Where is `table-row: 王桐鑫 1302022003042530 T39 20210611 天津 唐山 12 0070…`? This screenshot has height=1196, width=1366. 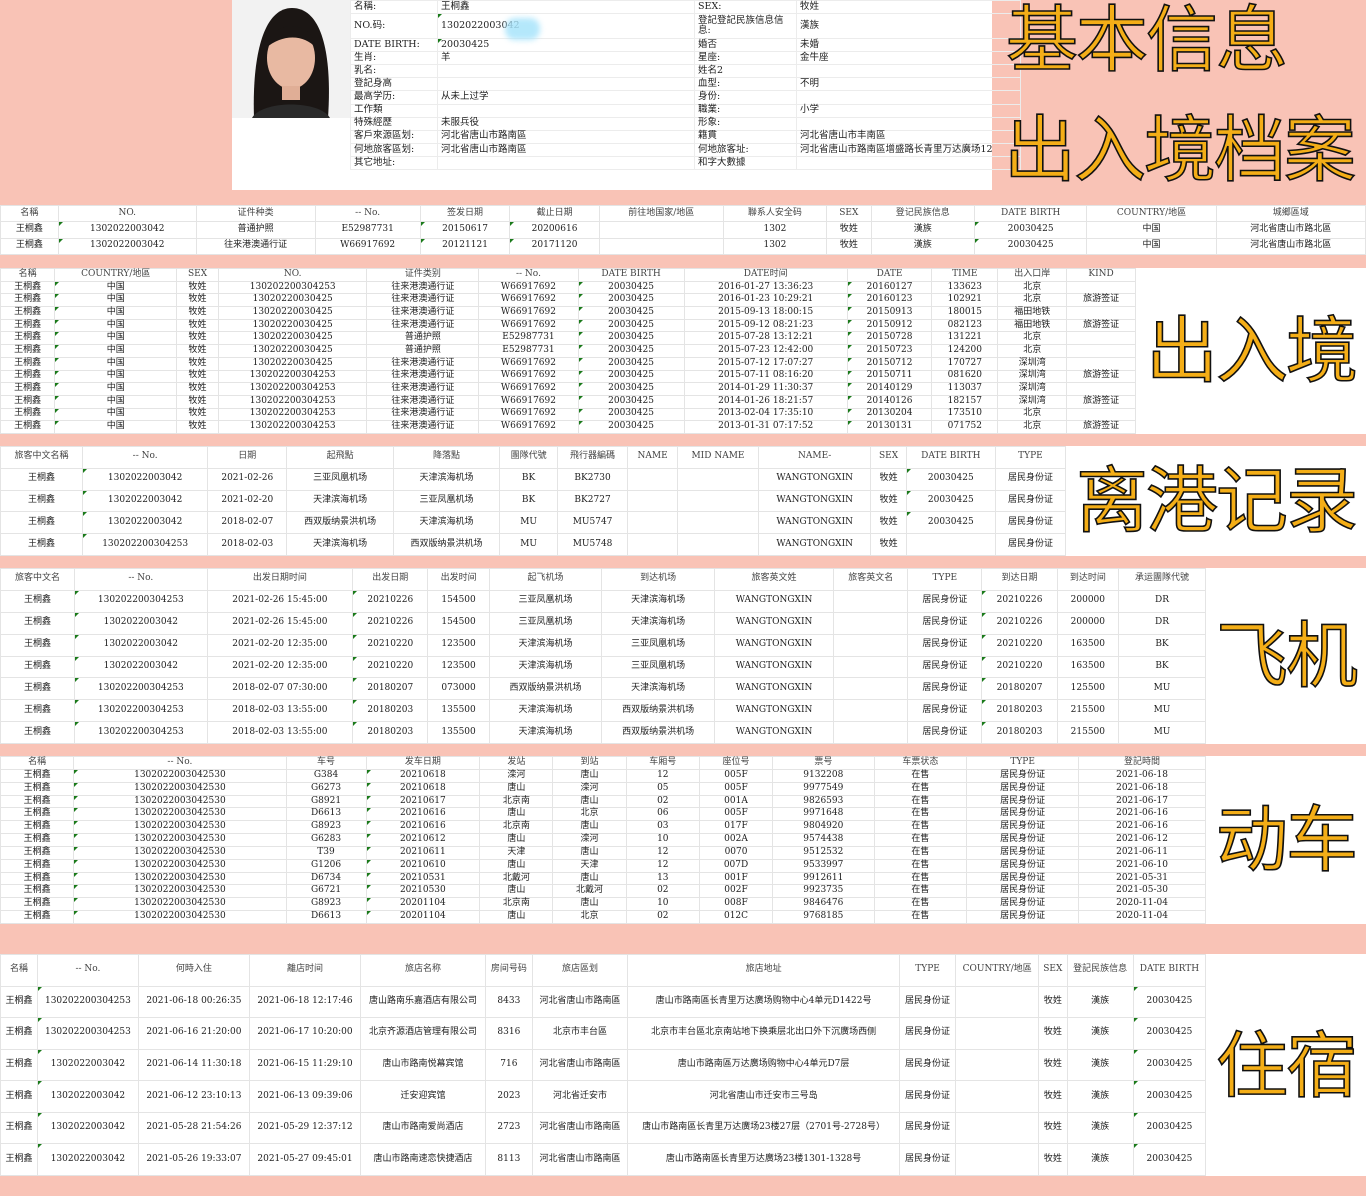 table-row: 王桐鑫 1302022003042530 T39 20210611 天津 唐山 12 0070… is located at coordinates (603, 852).